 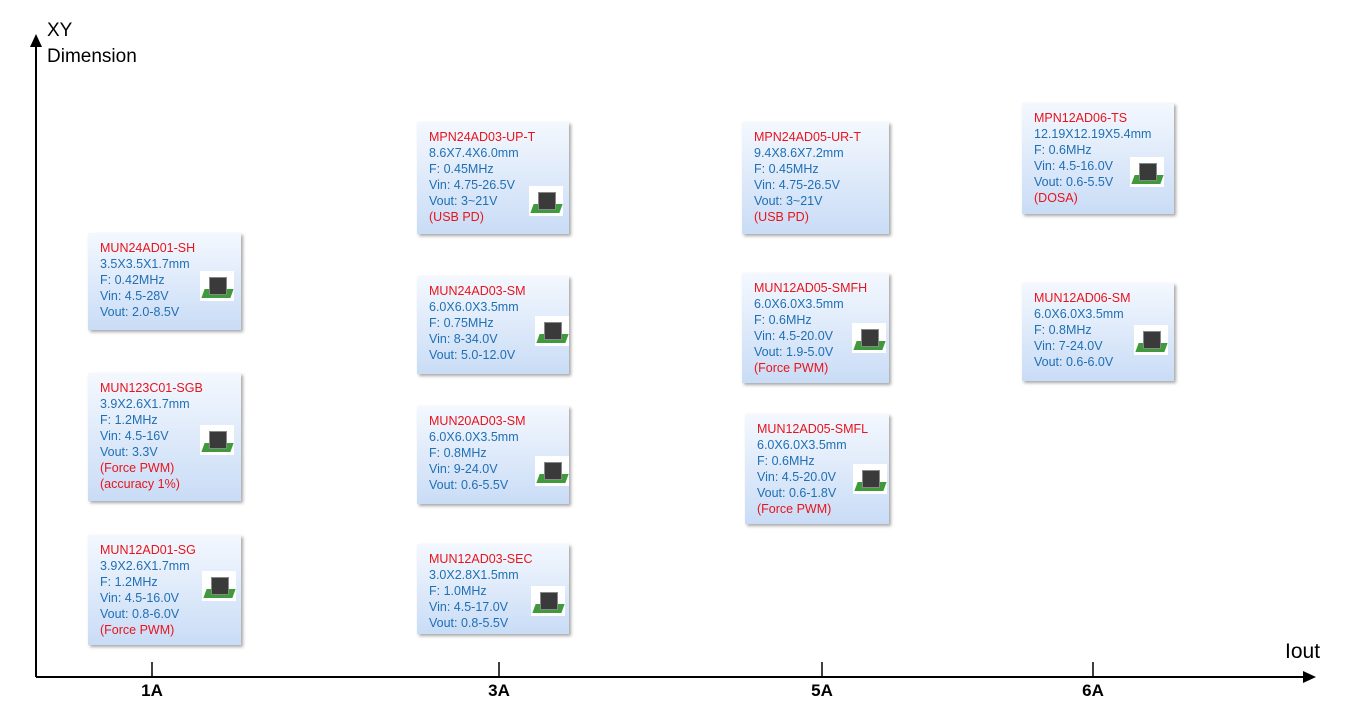 What do you see at coordinates (151, 388) in the screenshot?
I see `product-name: MUN123C01-SGB` at bounding box center [151, 388].